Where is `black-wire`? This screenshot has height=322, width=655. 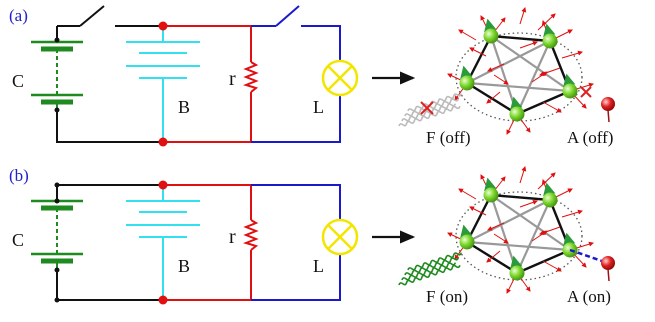
black-wire is located at coordinates (109, 84).